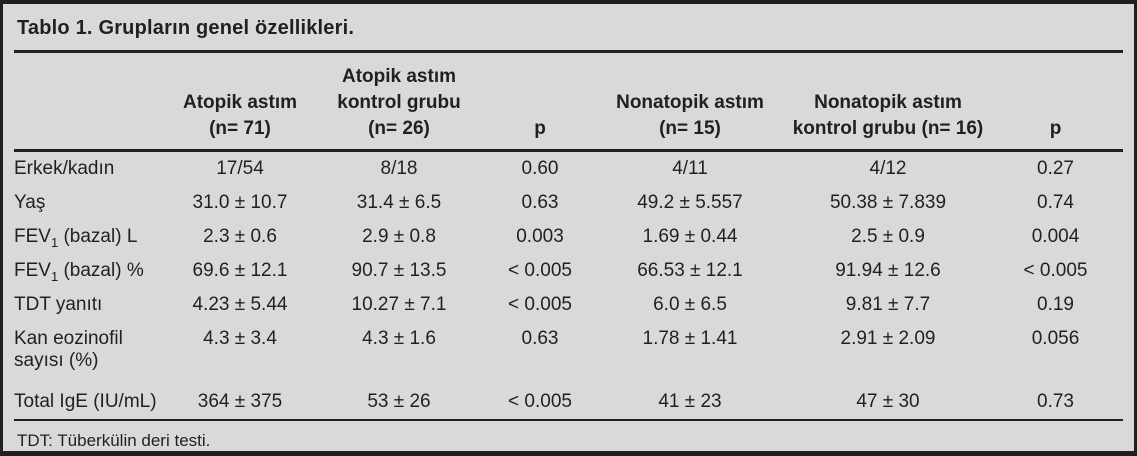 The width and height of the screenshot is (1137, 456). Describe the element at coordinates (399, 270) in the screenshot. I see `cell-value: 90.7 ± 13.5` at that location.